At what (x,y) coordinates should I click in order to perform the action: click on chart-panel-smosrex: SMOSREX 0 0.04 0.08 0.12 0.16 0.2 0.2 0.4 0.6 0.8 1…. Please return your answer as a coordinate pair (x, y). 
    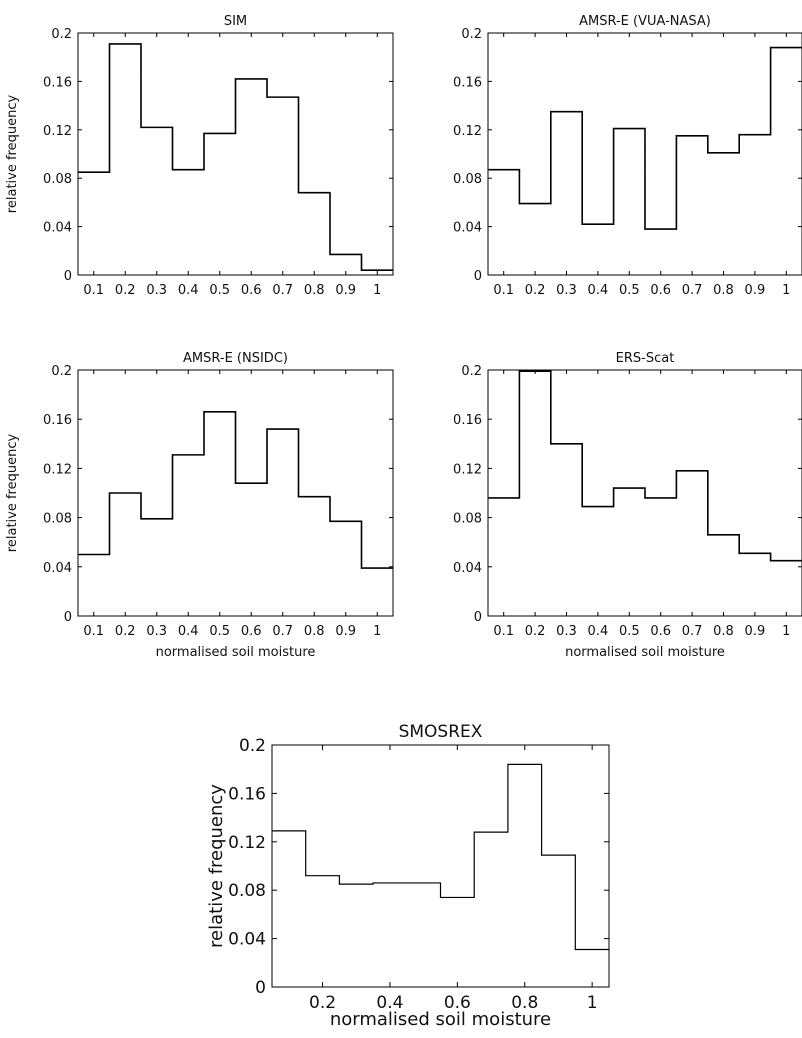
    Looking at the image, I should click on (408, 876).